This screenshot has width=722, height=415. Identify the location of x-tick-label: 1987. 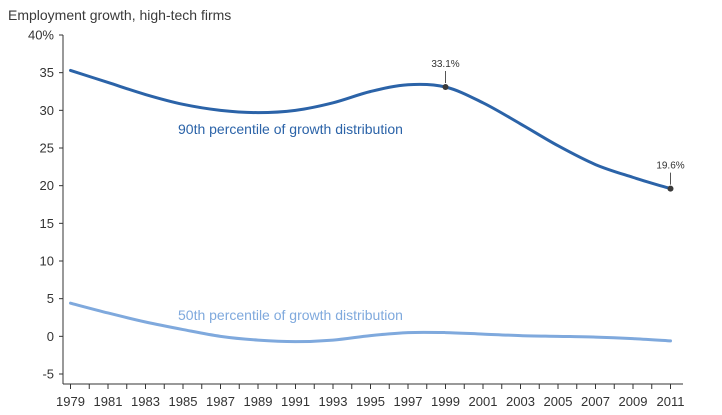
(220, 401).